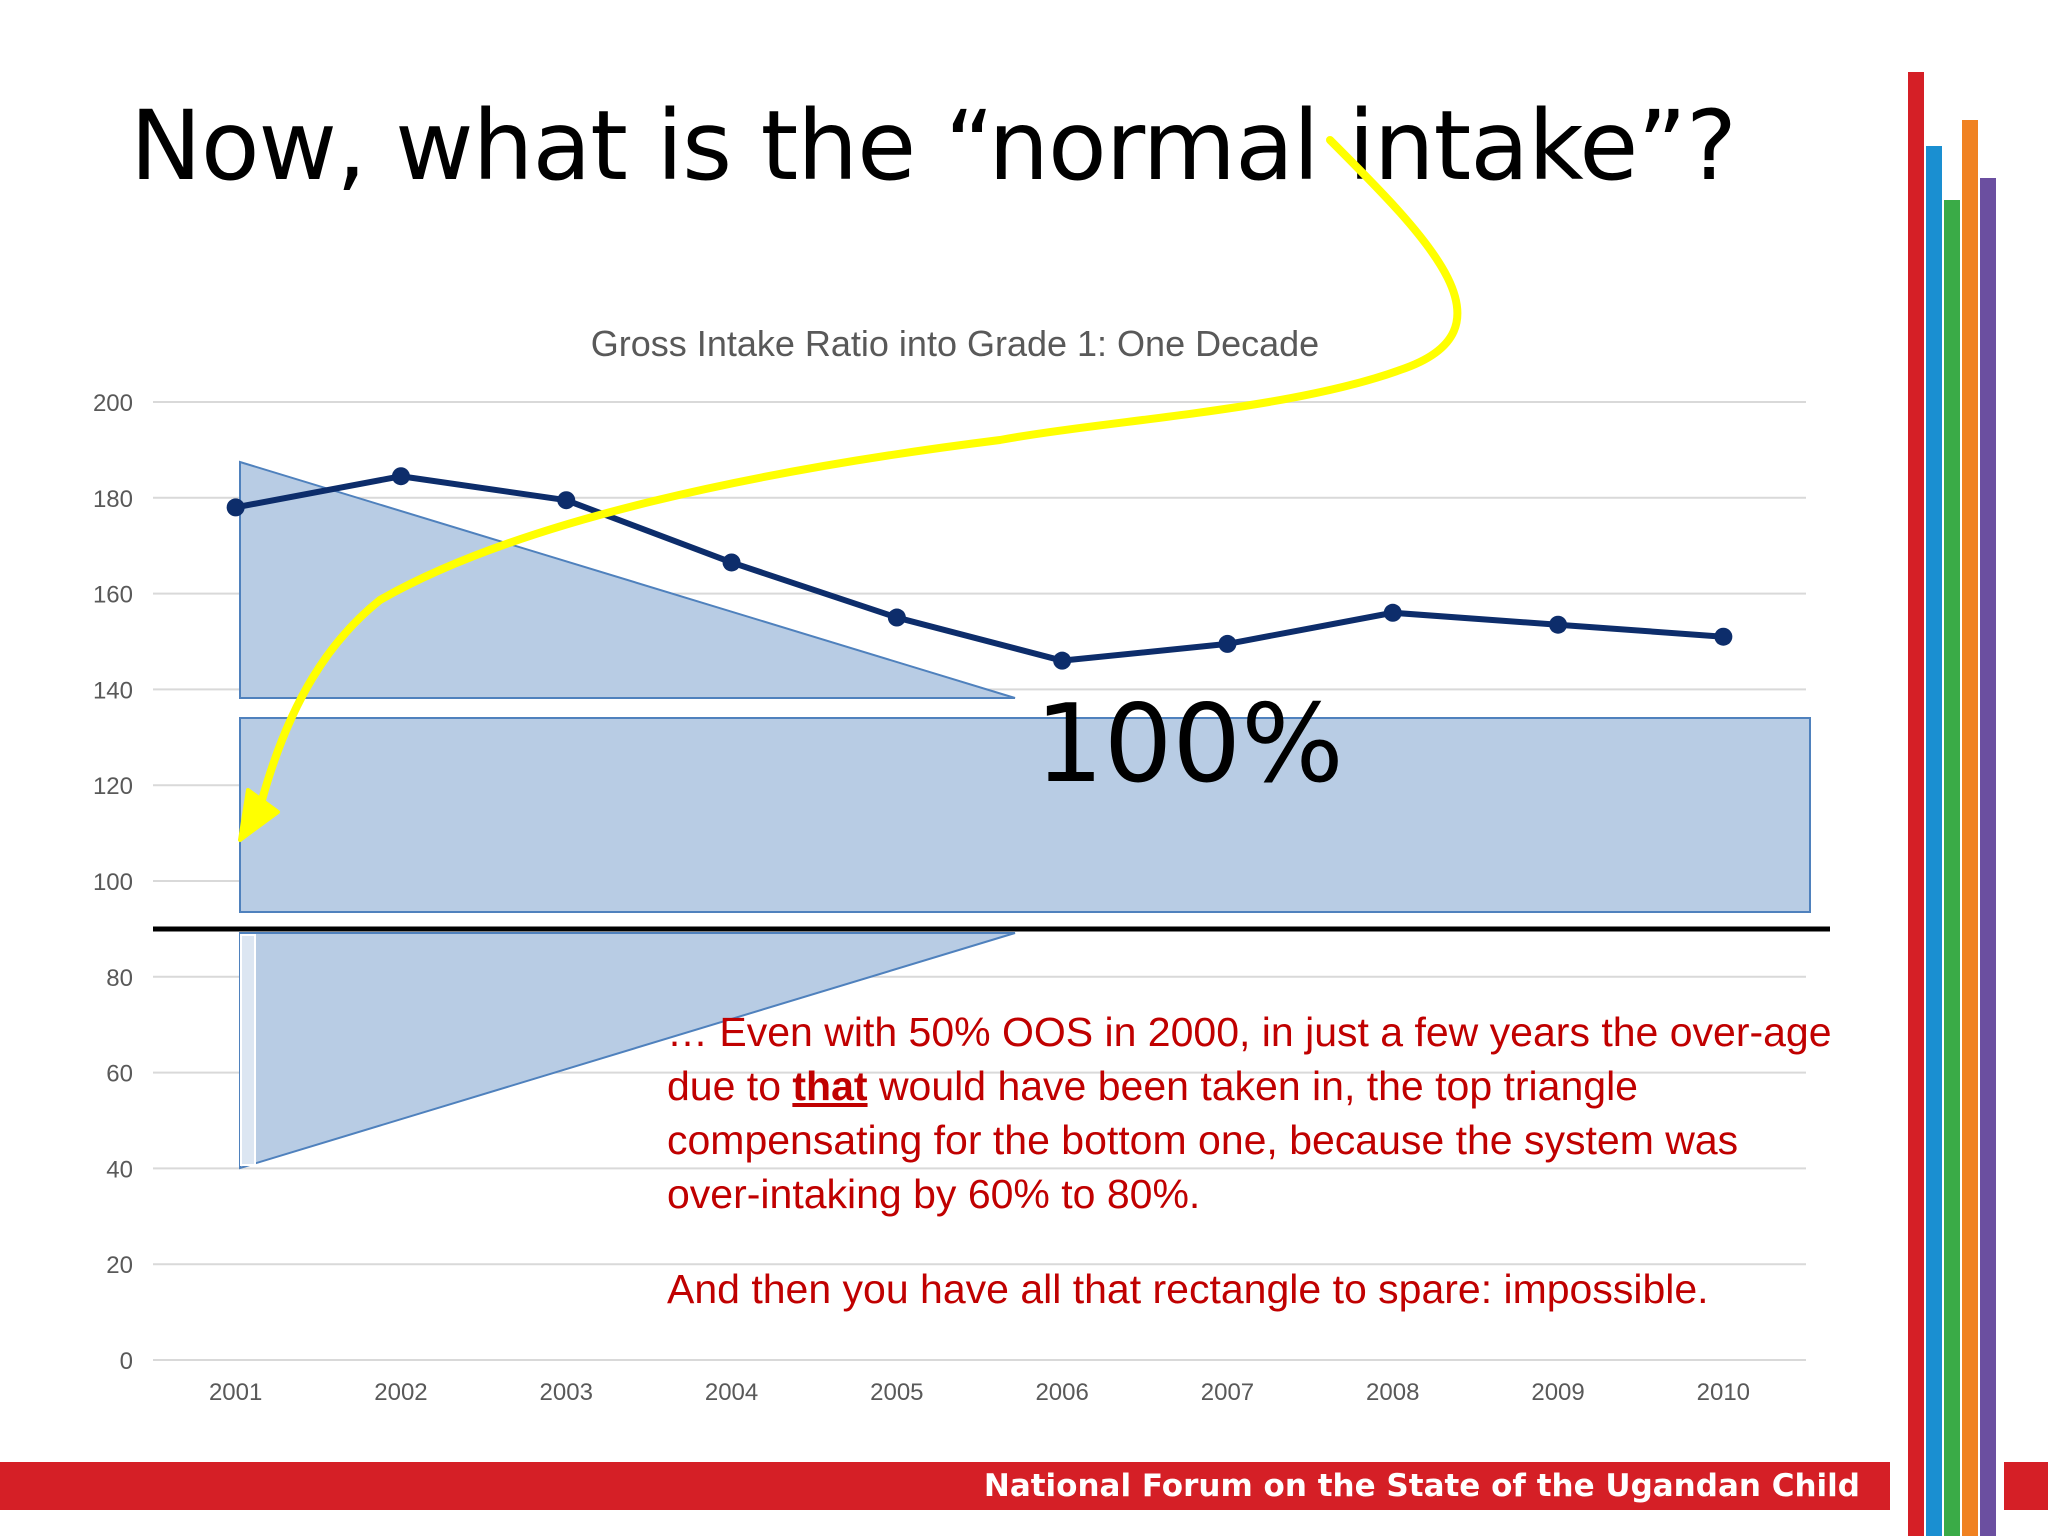  I want to click on accent-bar-orange, so click(1970, 828).